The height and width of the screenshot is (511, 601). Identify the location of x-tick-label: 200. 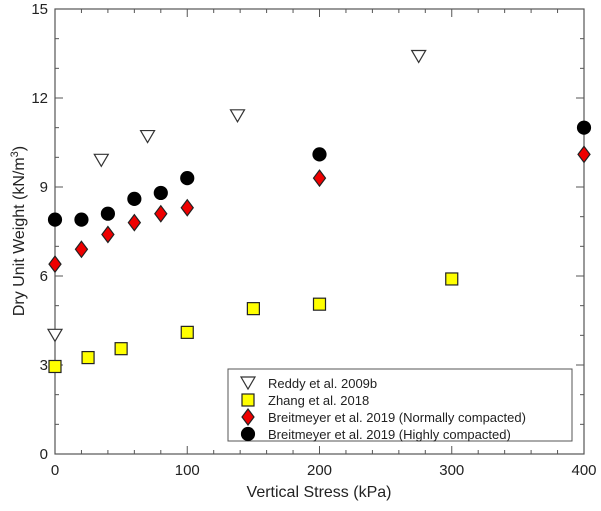
(319, 470).